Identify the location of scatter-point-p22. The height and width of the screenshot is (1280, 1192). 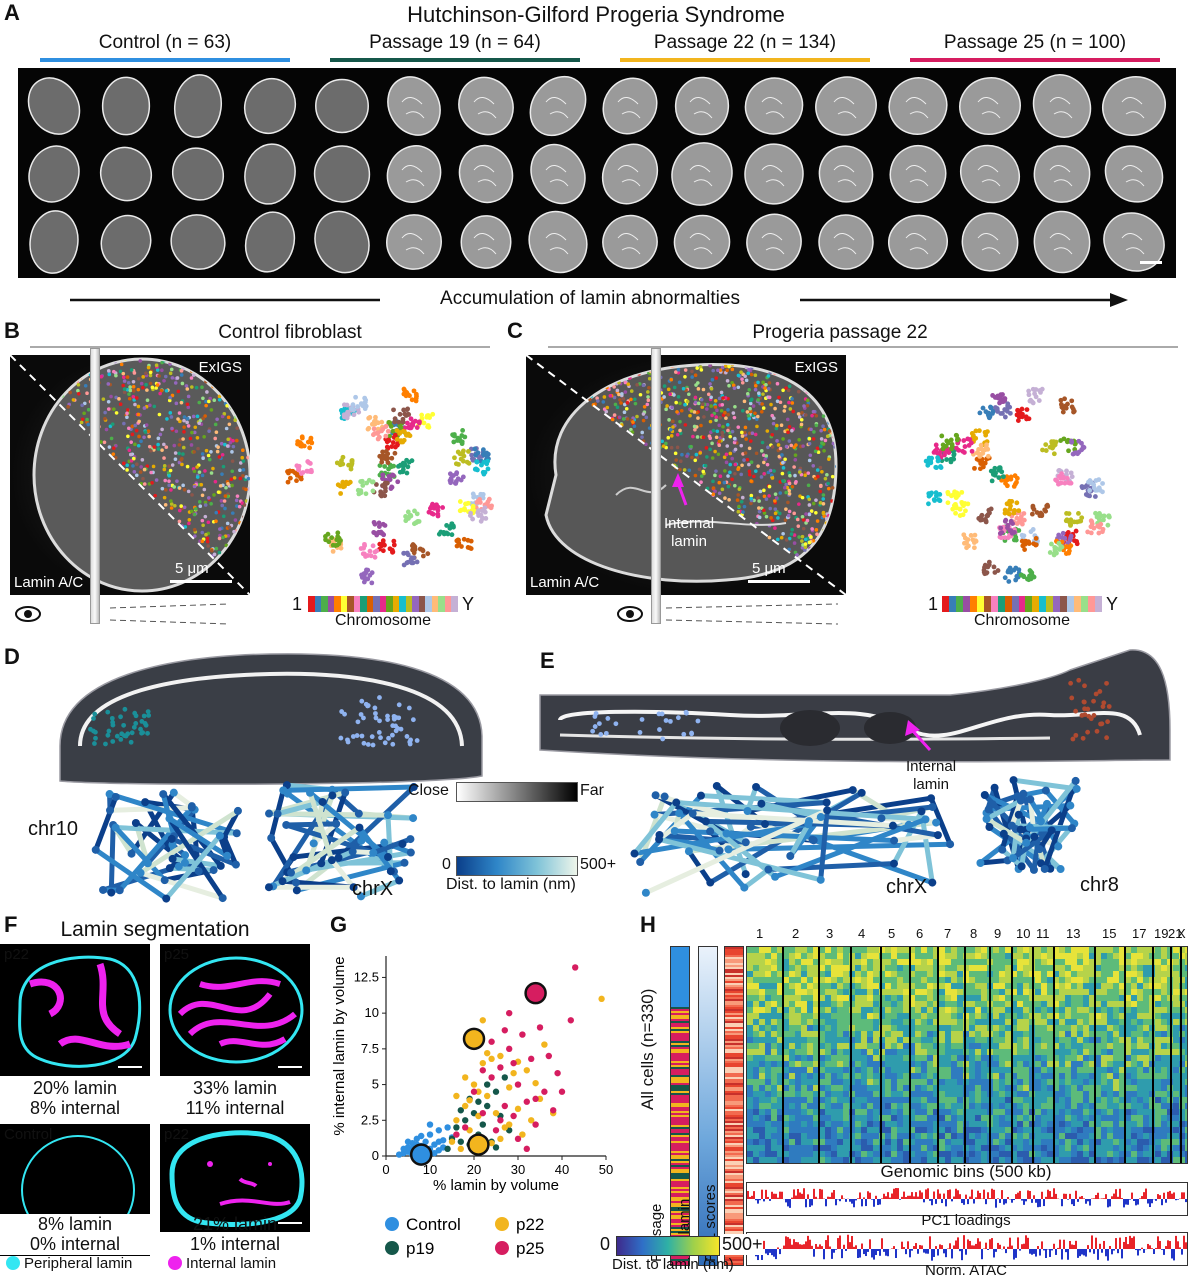
(500, 1139).